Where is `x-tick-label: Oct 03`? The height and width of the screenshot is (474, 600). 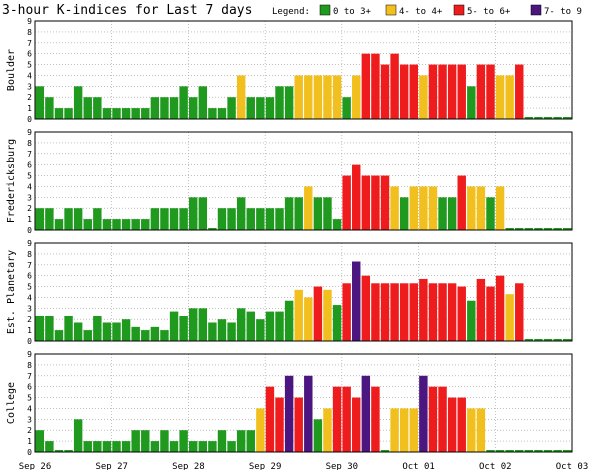 x-tick-label: Oct 03 is located at coordinates (572, 466).